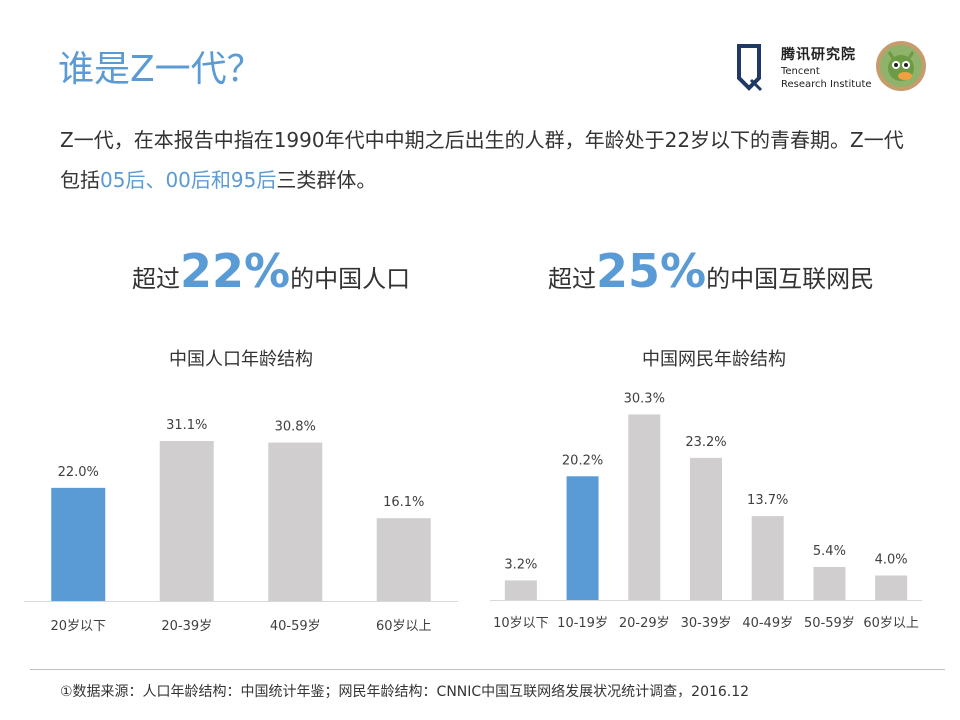  What do you see at coordinates (295, 427) in the screenshot?
I see `data-label: 30.8%` at bounding box center [295, 427].